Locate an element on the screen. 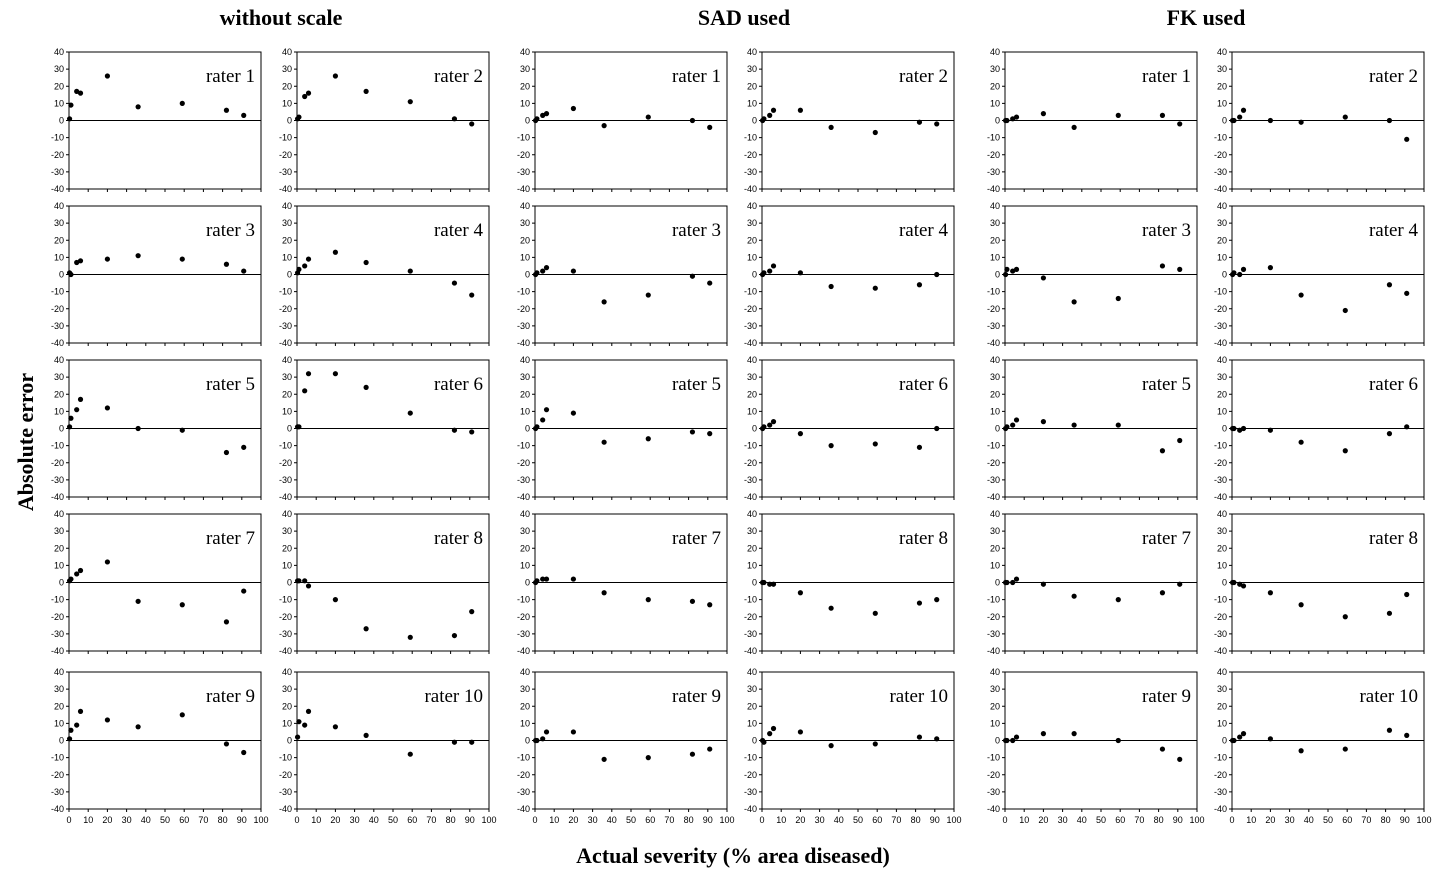  x-tick-label: 10 is located at coordinates (554, 820).